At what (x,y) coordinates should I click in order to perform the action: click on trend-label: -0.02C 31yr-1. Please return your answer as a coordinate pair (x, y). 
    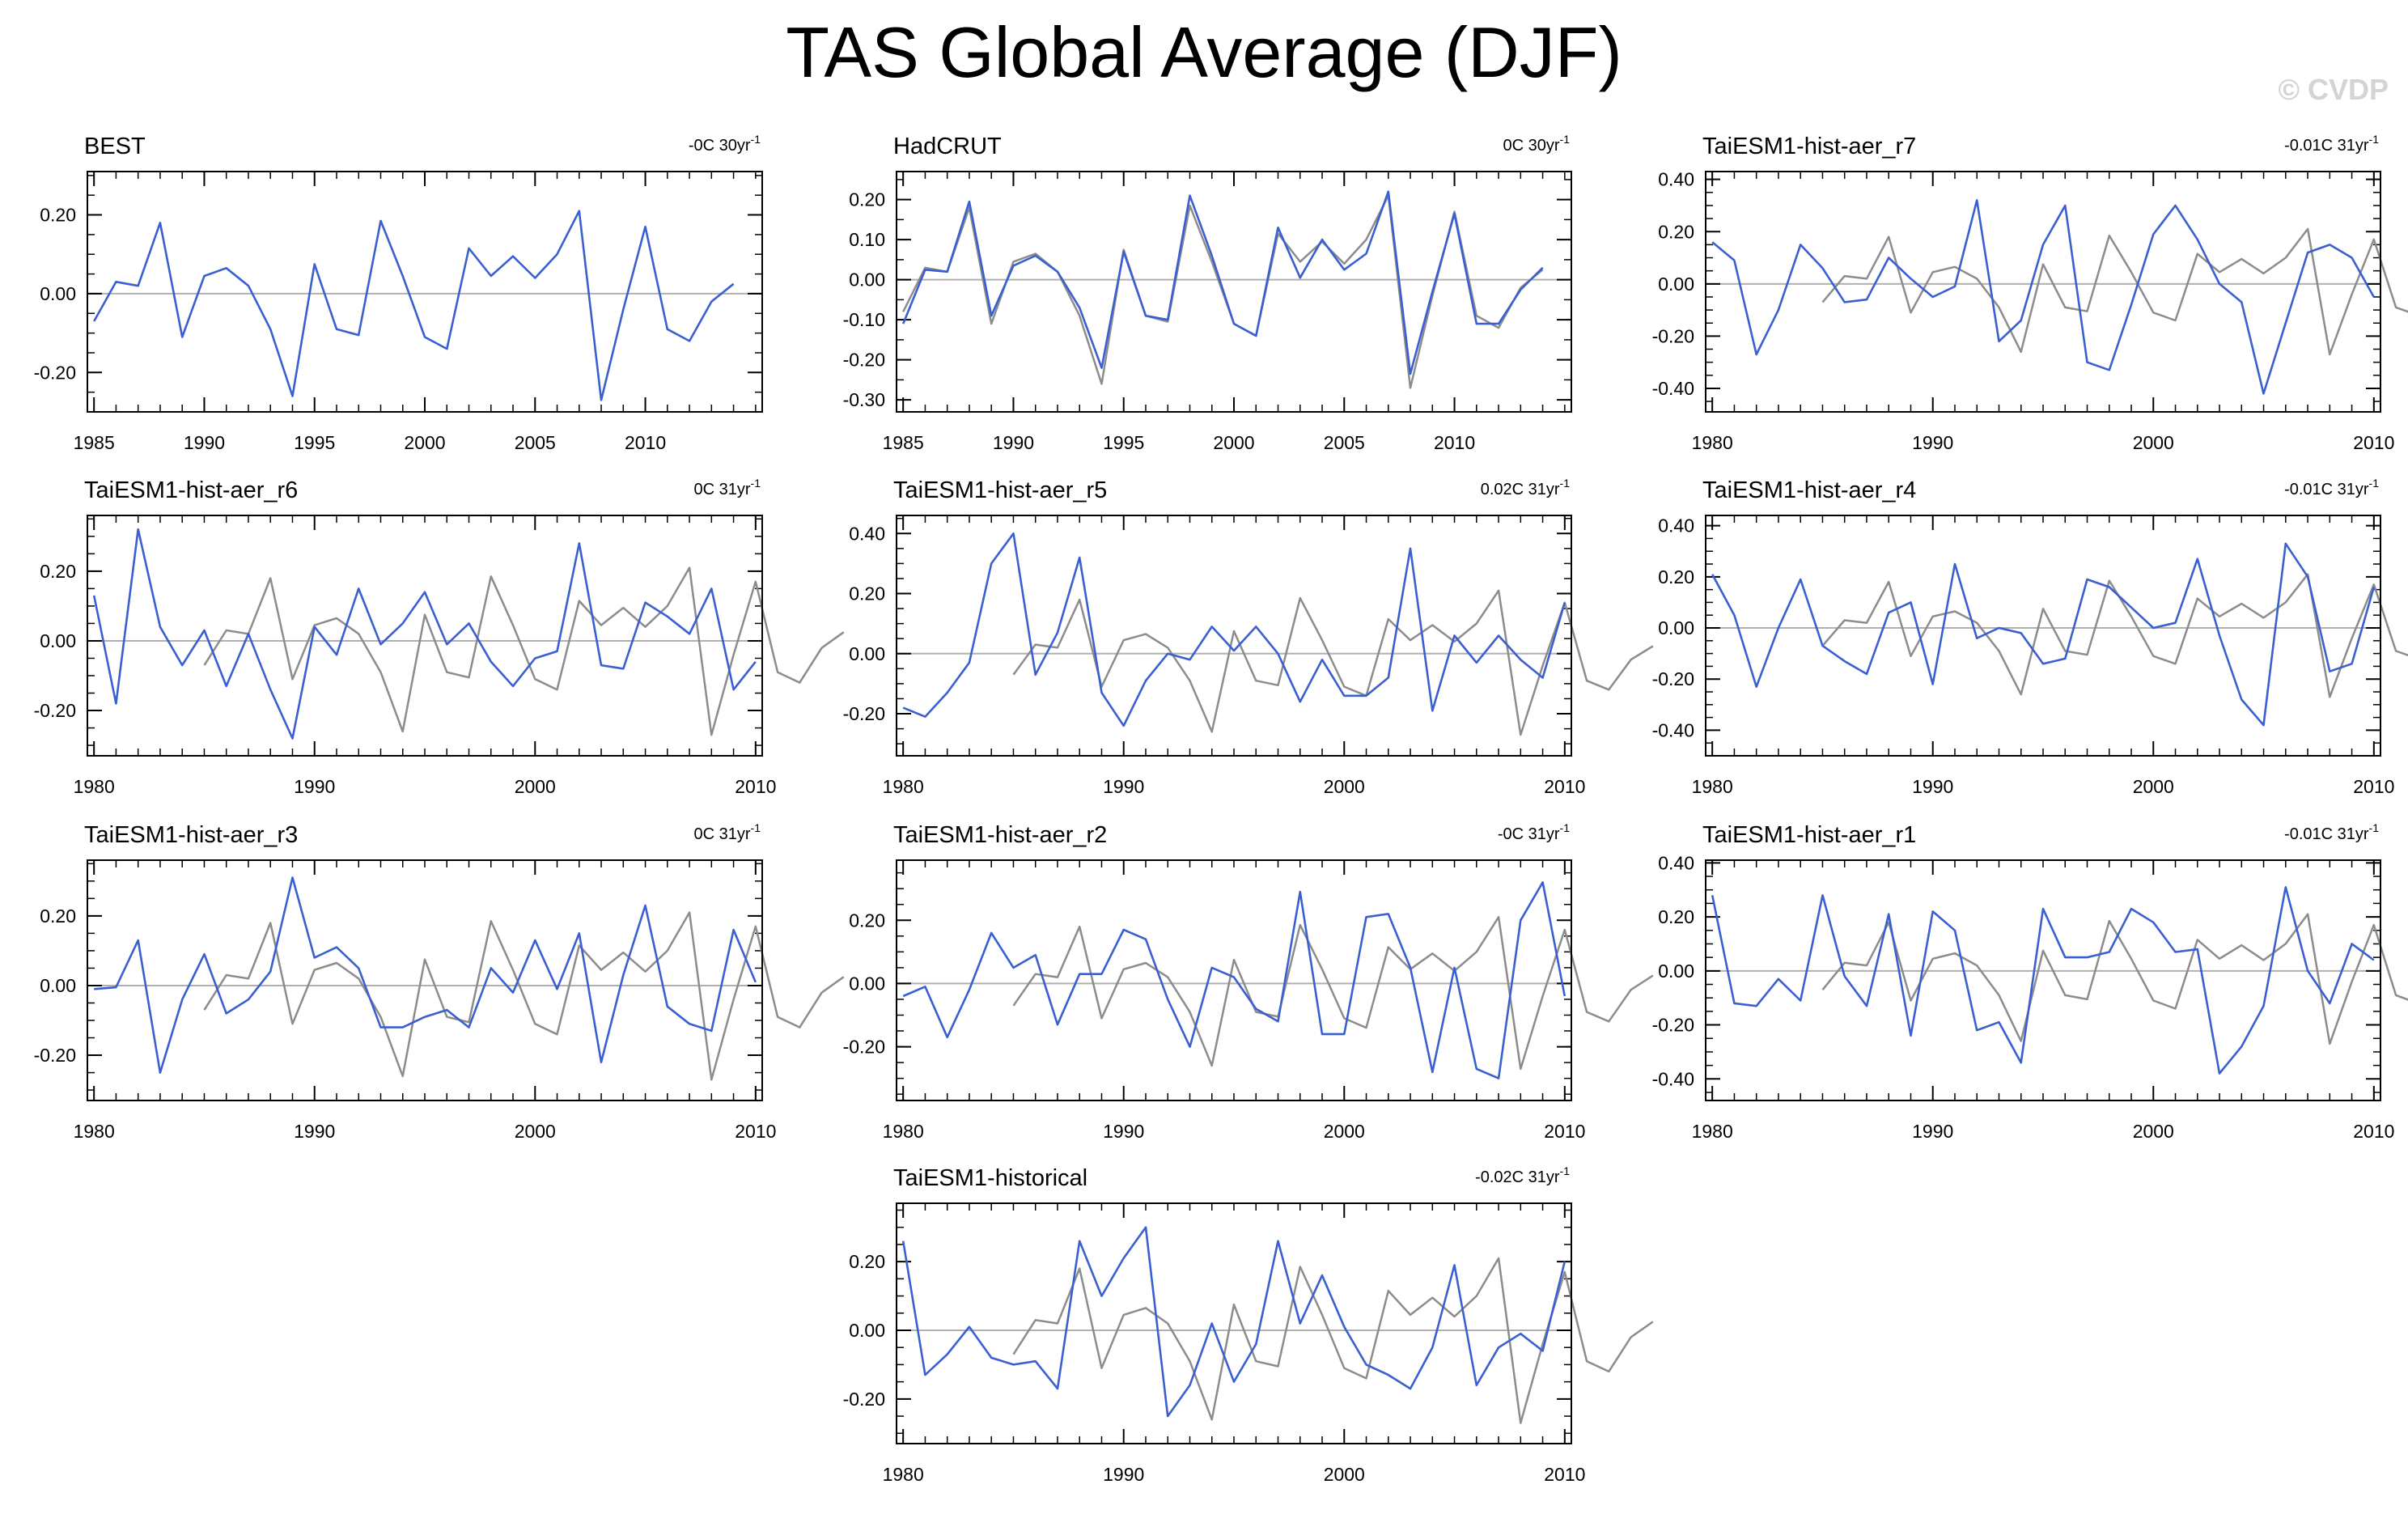
    Looking at the image, I should click on (1522, 1175).